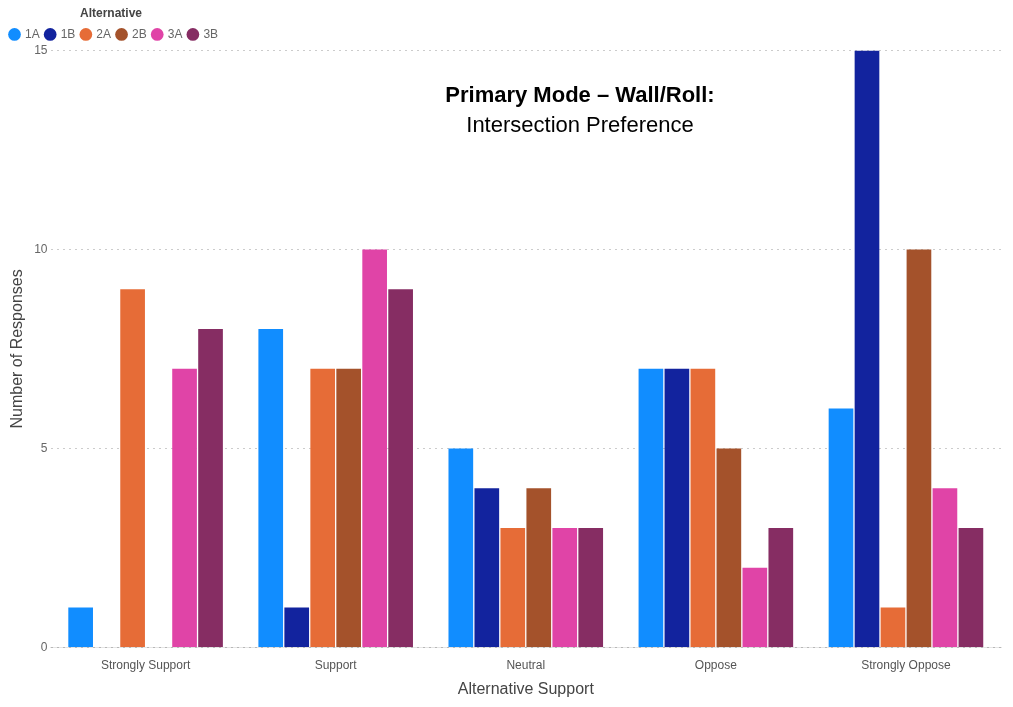  I want to click on legend-label: 3A, so click(175, 33).